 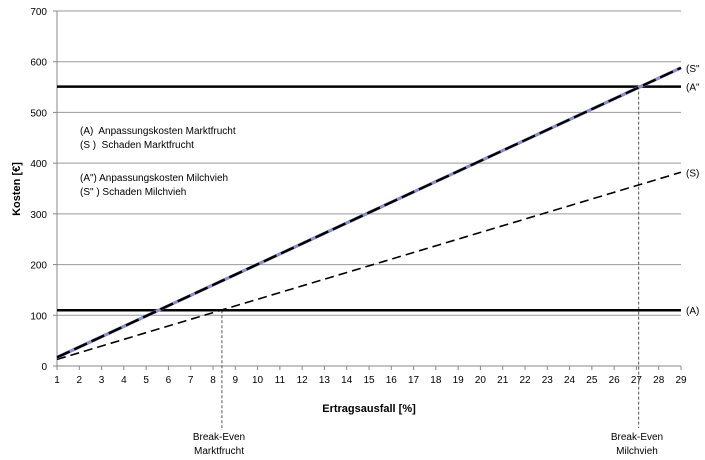 What do you see at coordinates (38, 266) in the screenshot?
I see `y-tick-label: 200` at bounding box center [38, 266].